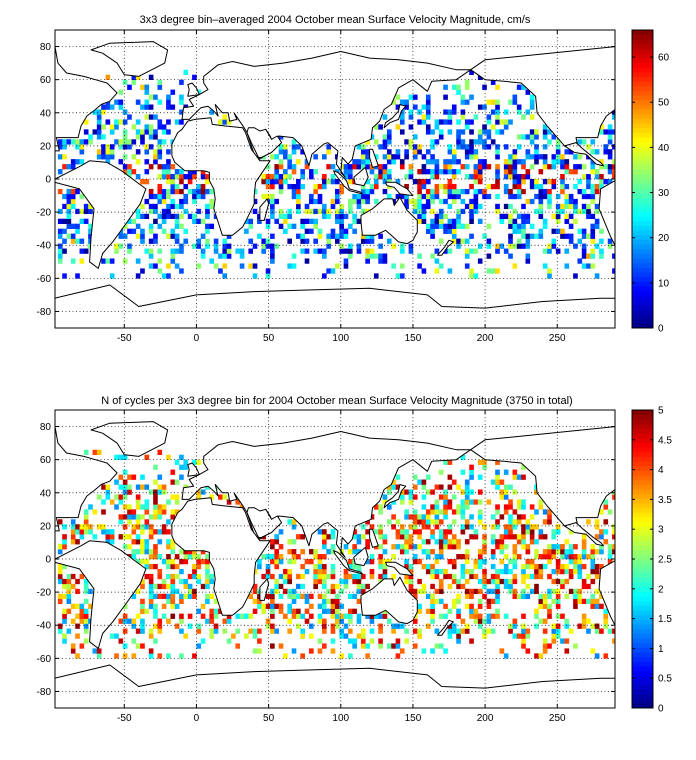 The image size is (696, 760). What do you see at coordinates (445, 247) in the screenshot?
I see `land-shape` at bounding box center [445, 247].